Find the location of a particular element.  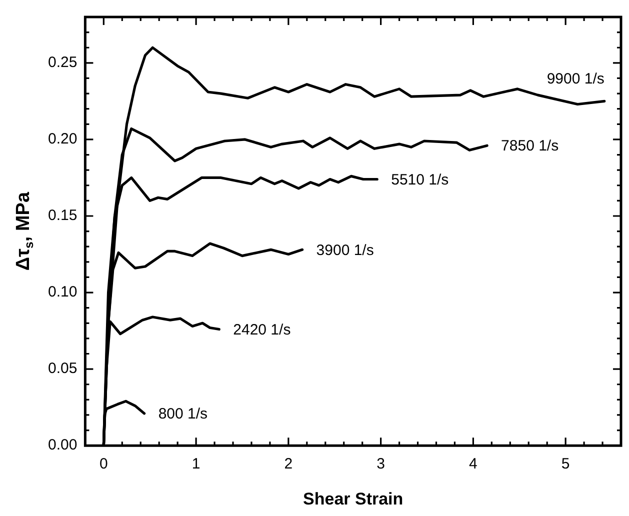

x-tick-label: 3 is located at coordinates (380, 464).